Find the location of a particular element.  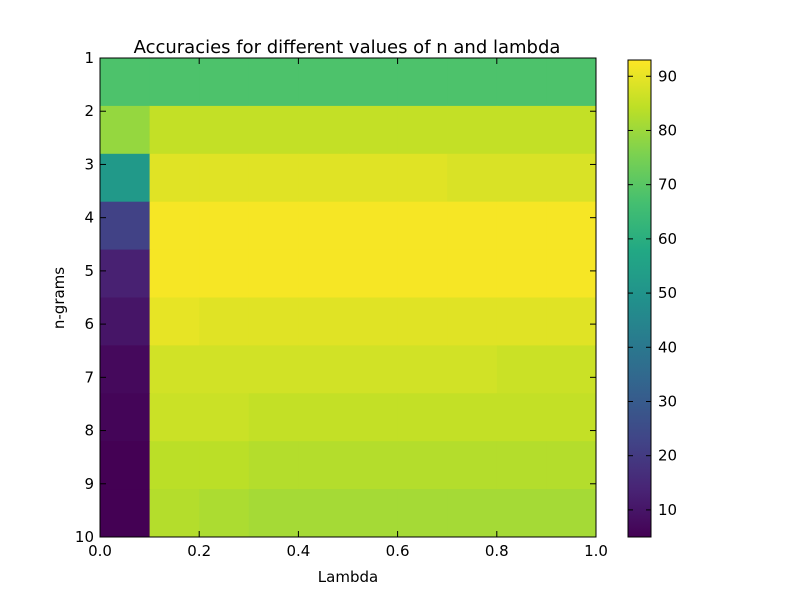

colorbar is located at coordinates (639, 298).